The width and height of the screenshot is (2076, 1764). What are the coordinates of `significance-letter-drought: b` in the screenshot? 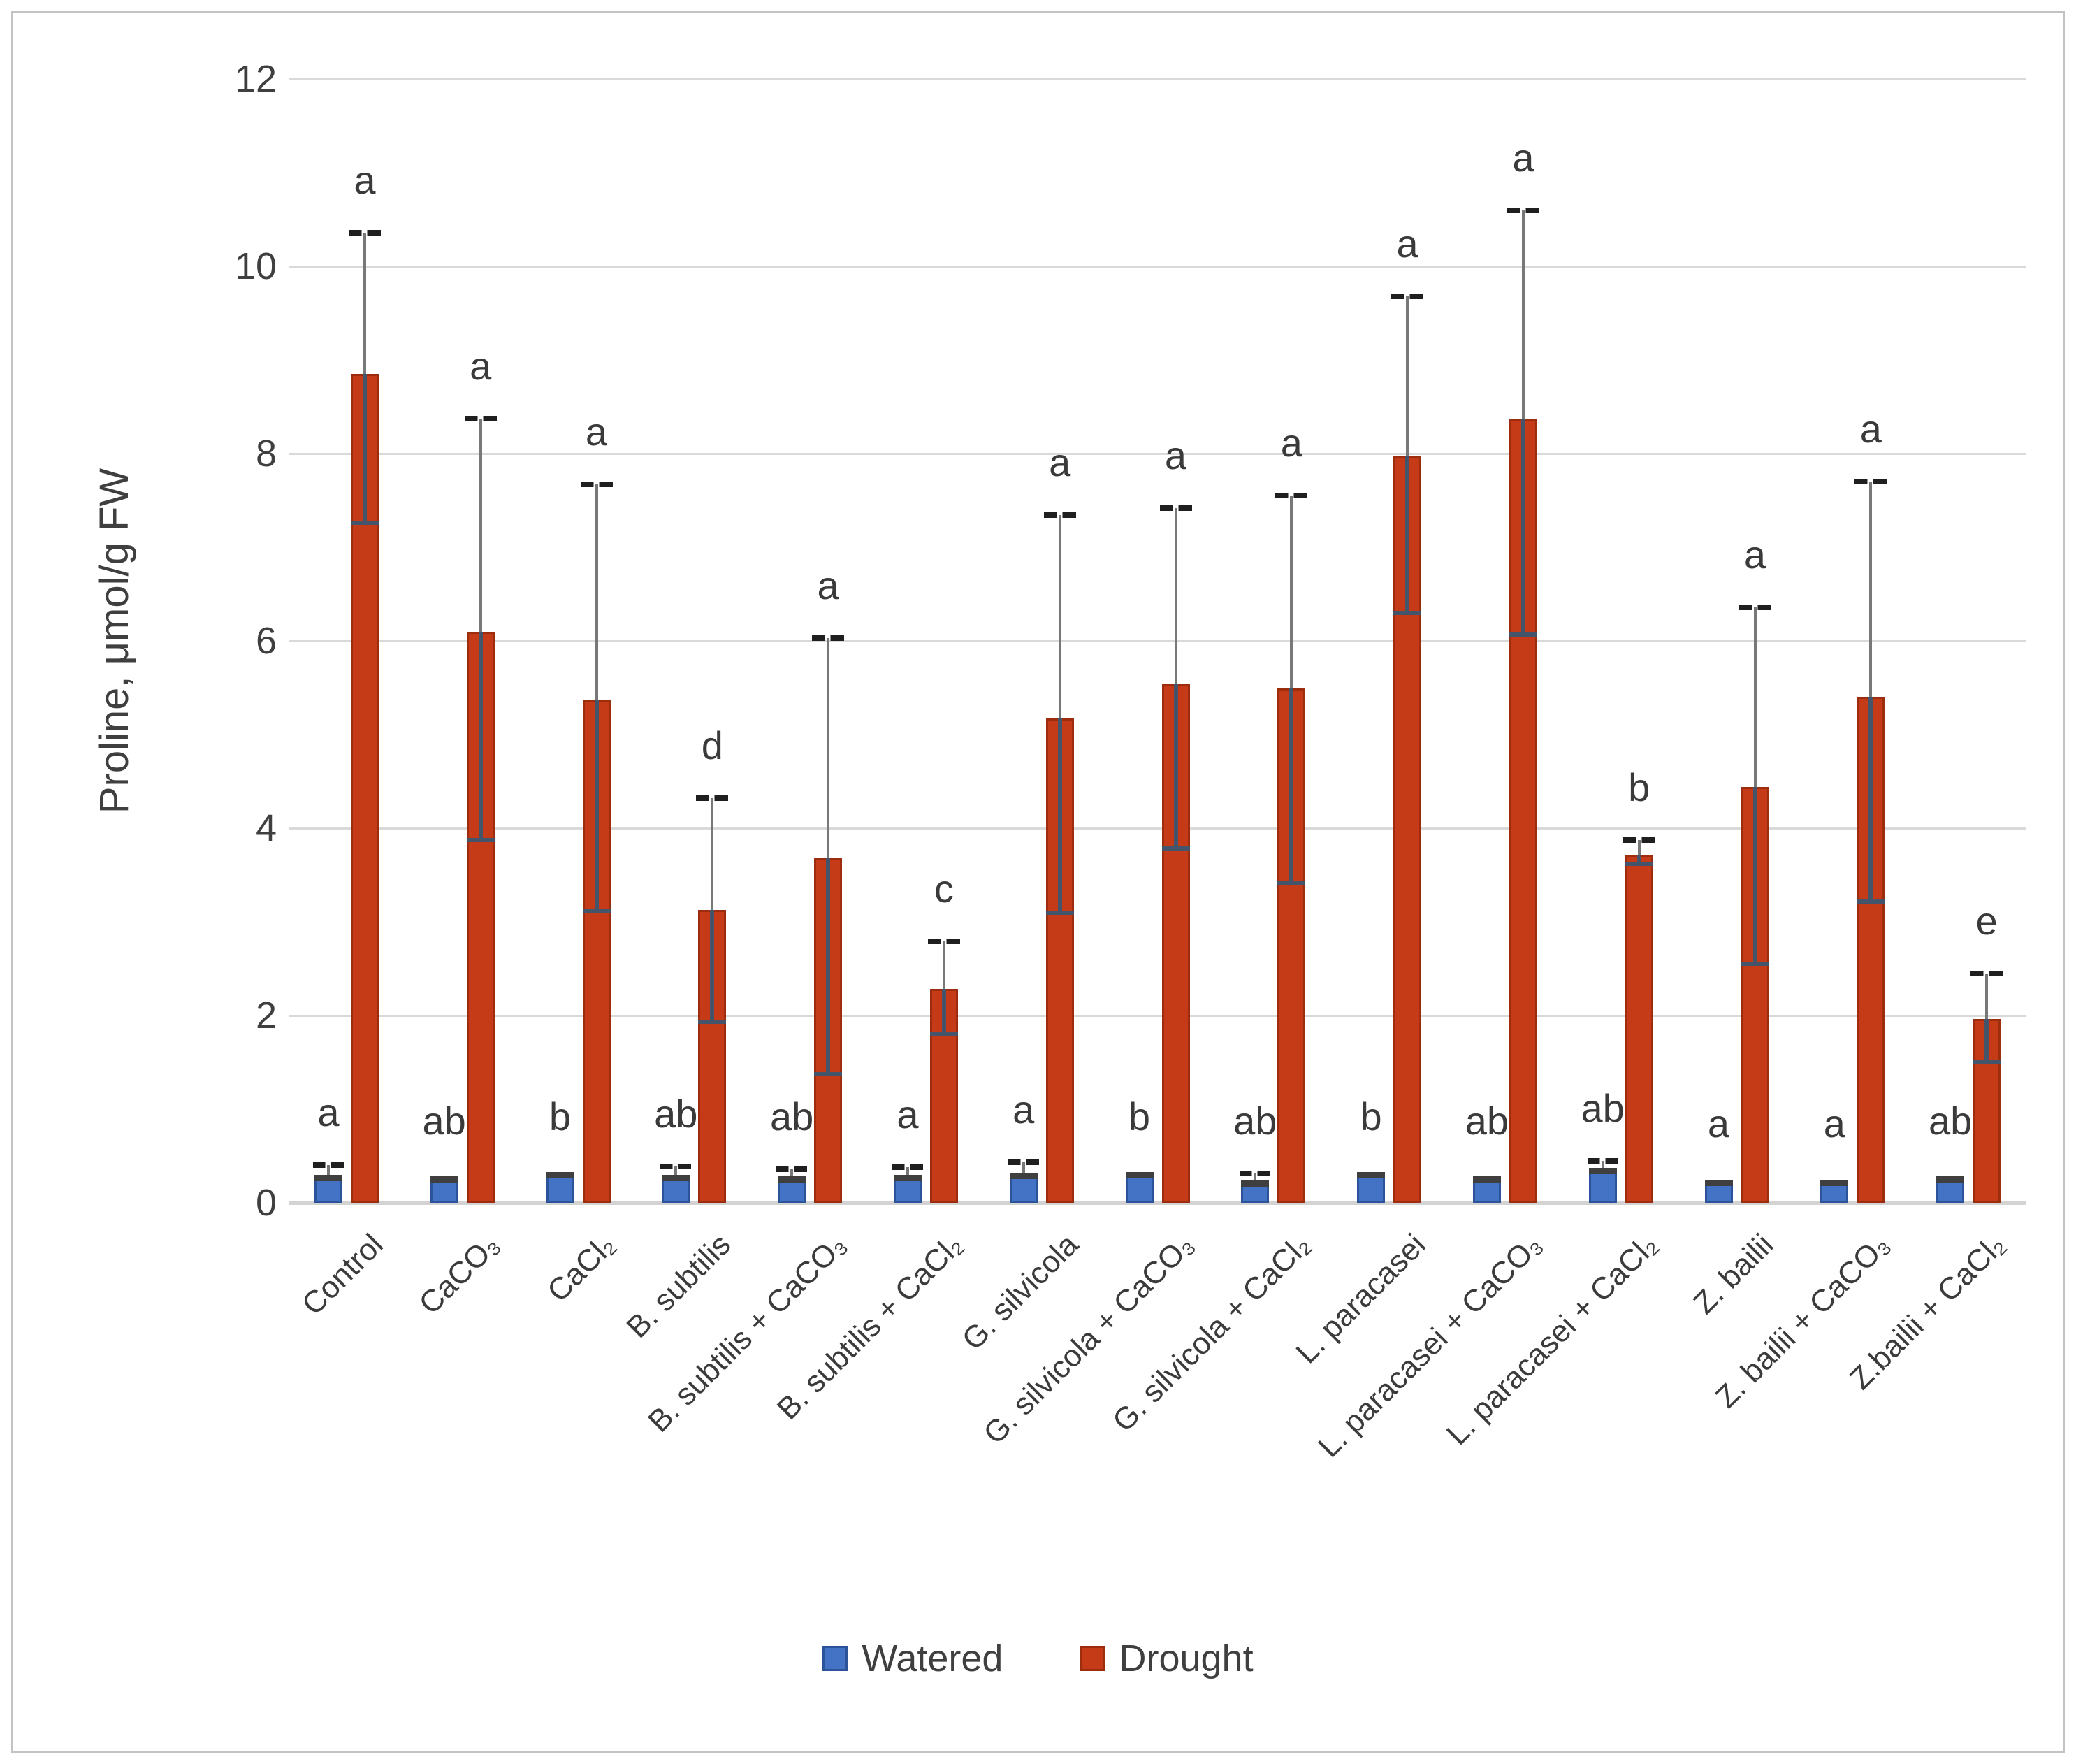 It's located at (1639, 787).